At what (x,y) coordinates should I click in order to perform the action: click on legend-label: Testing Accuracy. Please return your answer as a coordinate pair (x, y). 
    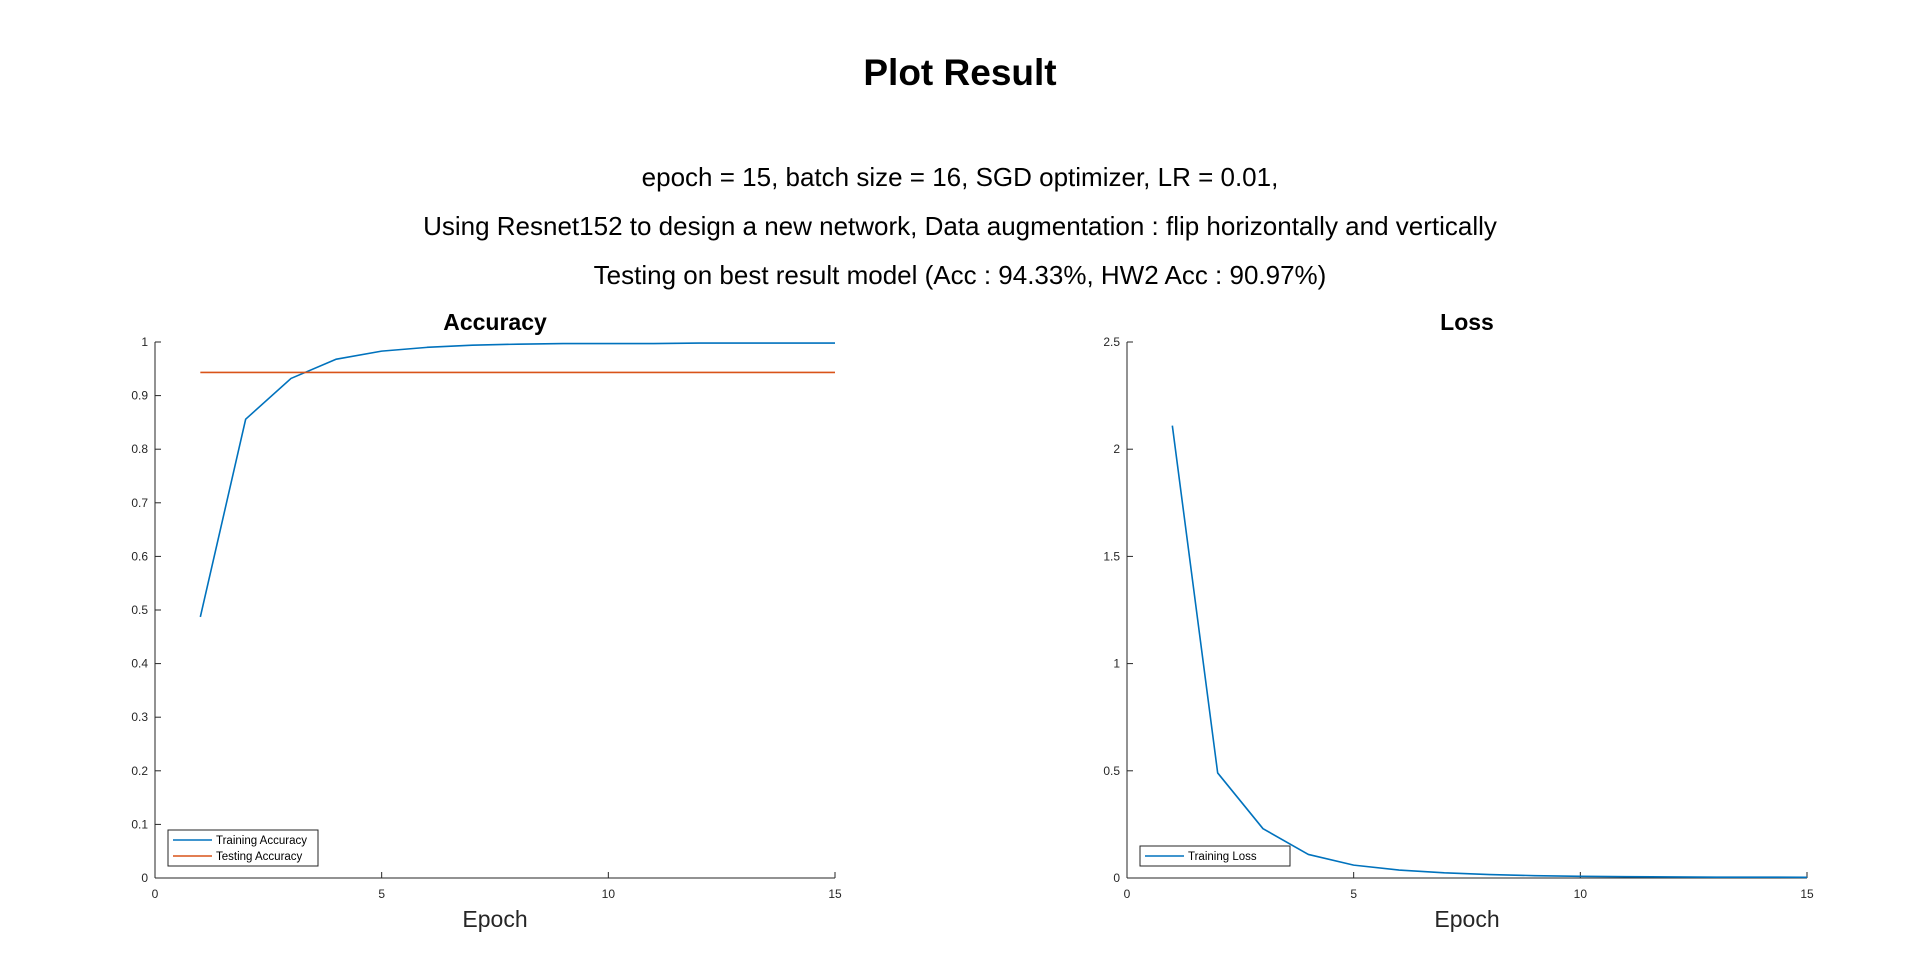
    Looking at the image, I should click on (259, 857).